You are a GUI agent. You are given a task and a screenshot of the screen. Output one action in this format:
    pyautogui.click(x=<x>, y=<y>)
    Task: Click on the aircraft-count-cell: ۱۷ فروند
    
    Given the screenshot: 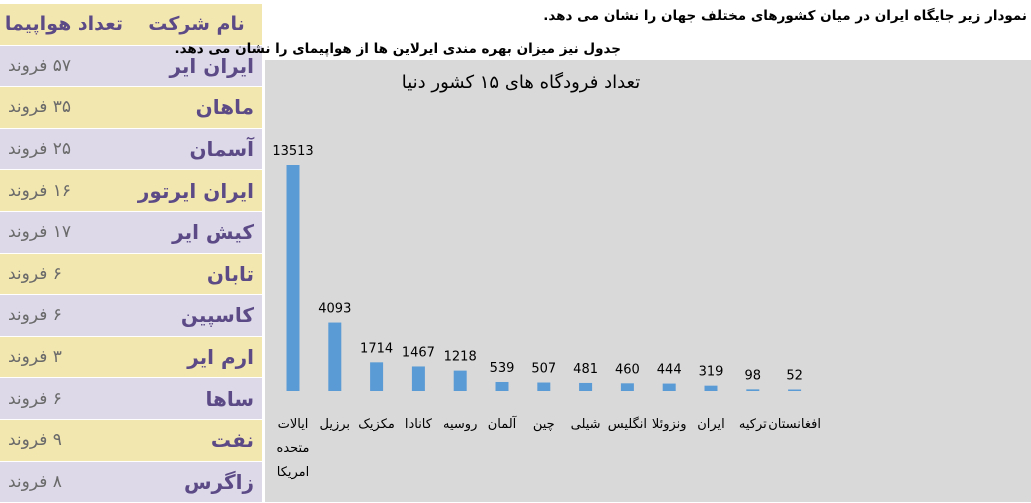 What is the action you would take?
    pyautogui.click(x=65, y=232)
    